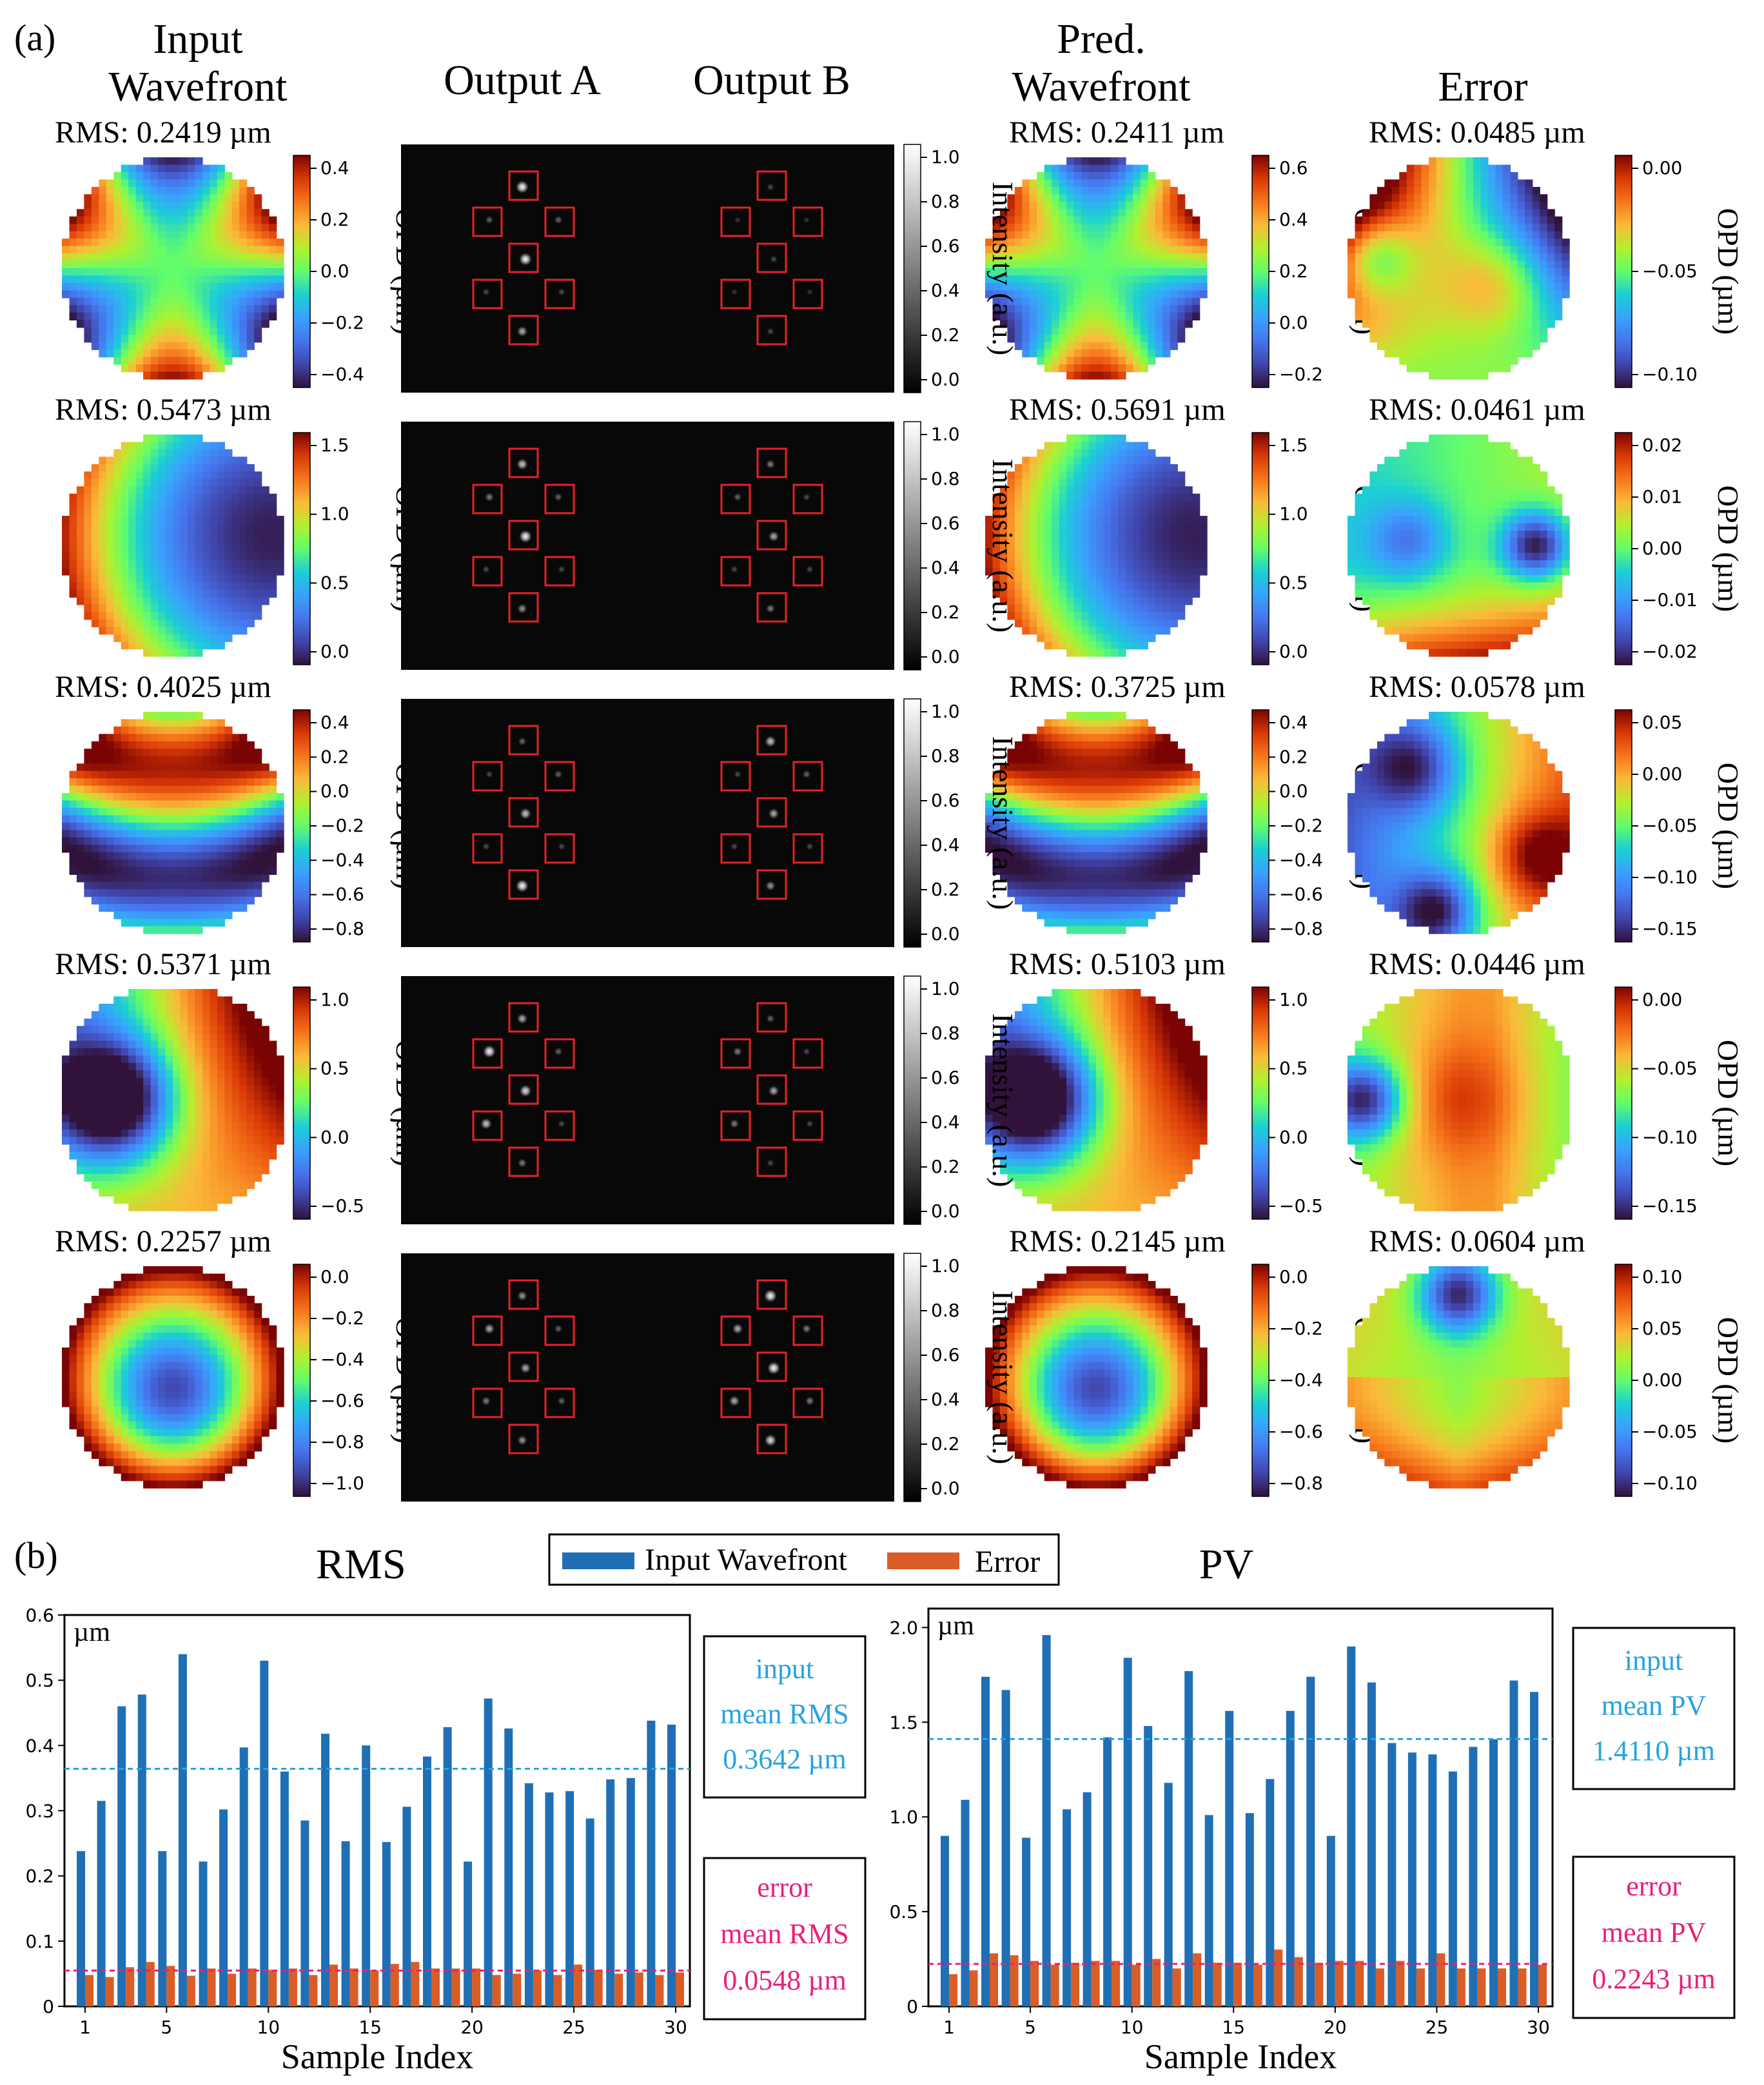 The height and width of the screenshot is (2085, 1764). I want to click on column-title-pred-line2: Wavefront, so click(1101, 86).